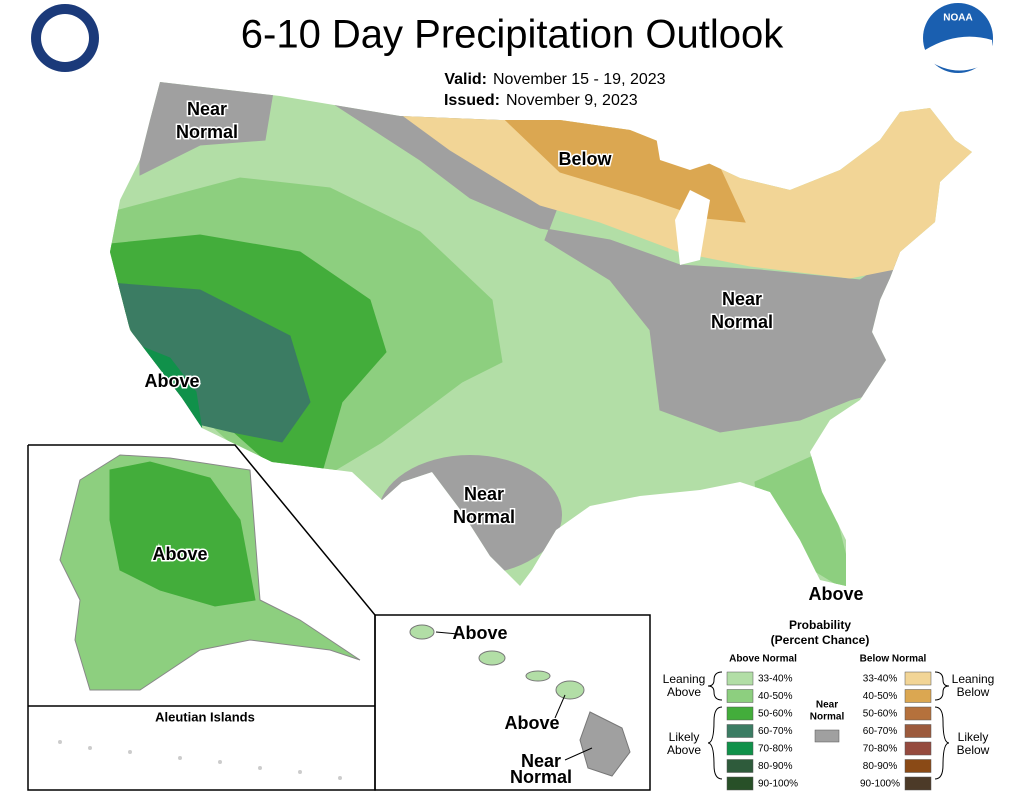 The width and height of the screenshot is (1024, 792). Describe the element at coordinates (205, 716) in the screenshot. I see `inset-title: Aleutian Islands` at that location.